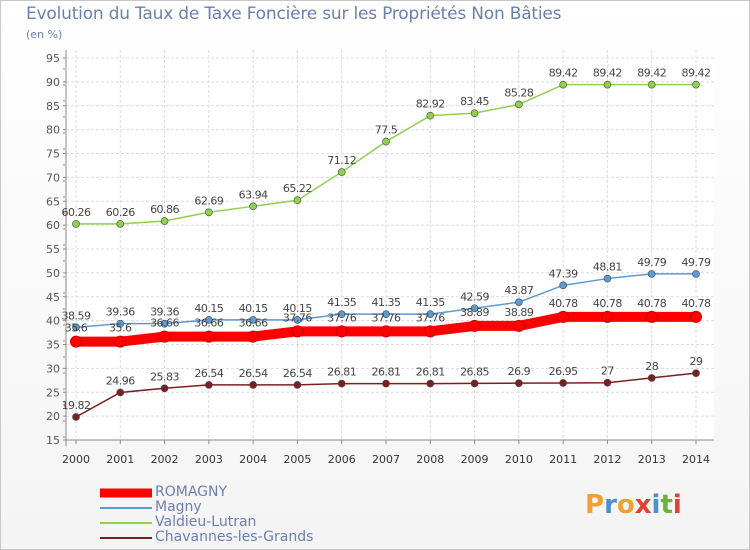 This screenshot has height=550, width=750. What do you see at coordinates (696, 361) in the screenshot?
I see `data-label-chavannes-les-grands: 29` at bounding box center [696, 361].